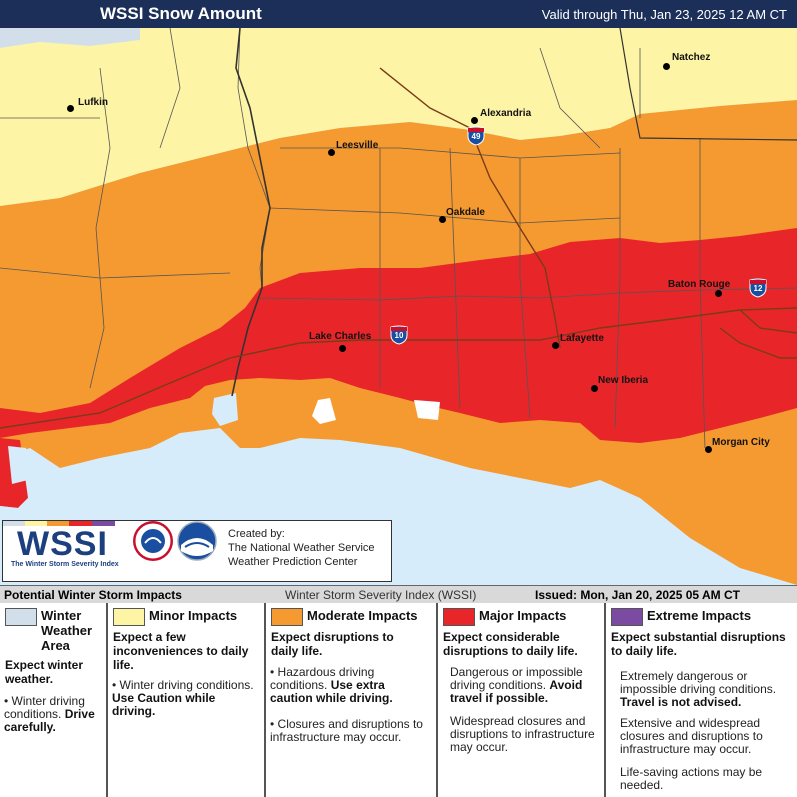  I want to click on wssi-logo-subtitle: The Winter Storm Severity Index, so click(65, 564).